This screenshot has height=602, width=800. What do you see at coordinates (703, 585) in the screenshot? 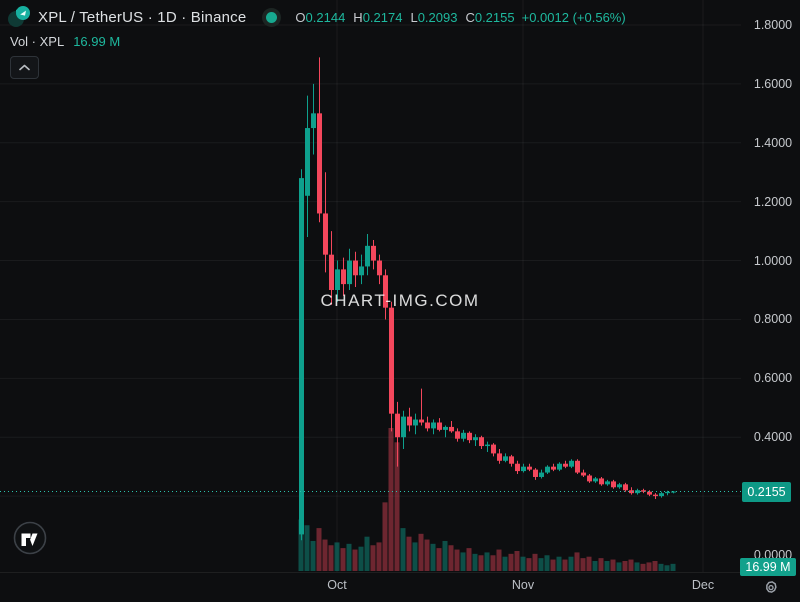
I see `time-tick-label: Dec` at bounding box center [703, 585].